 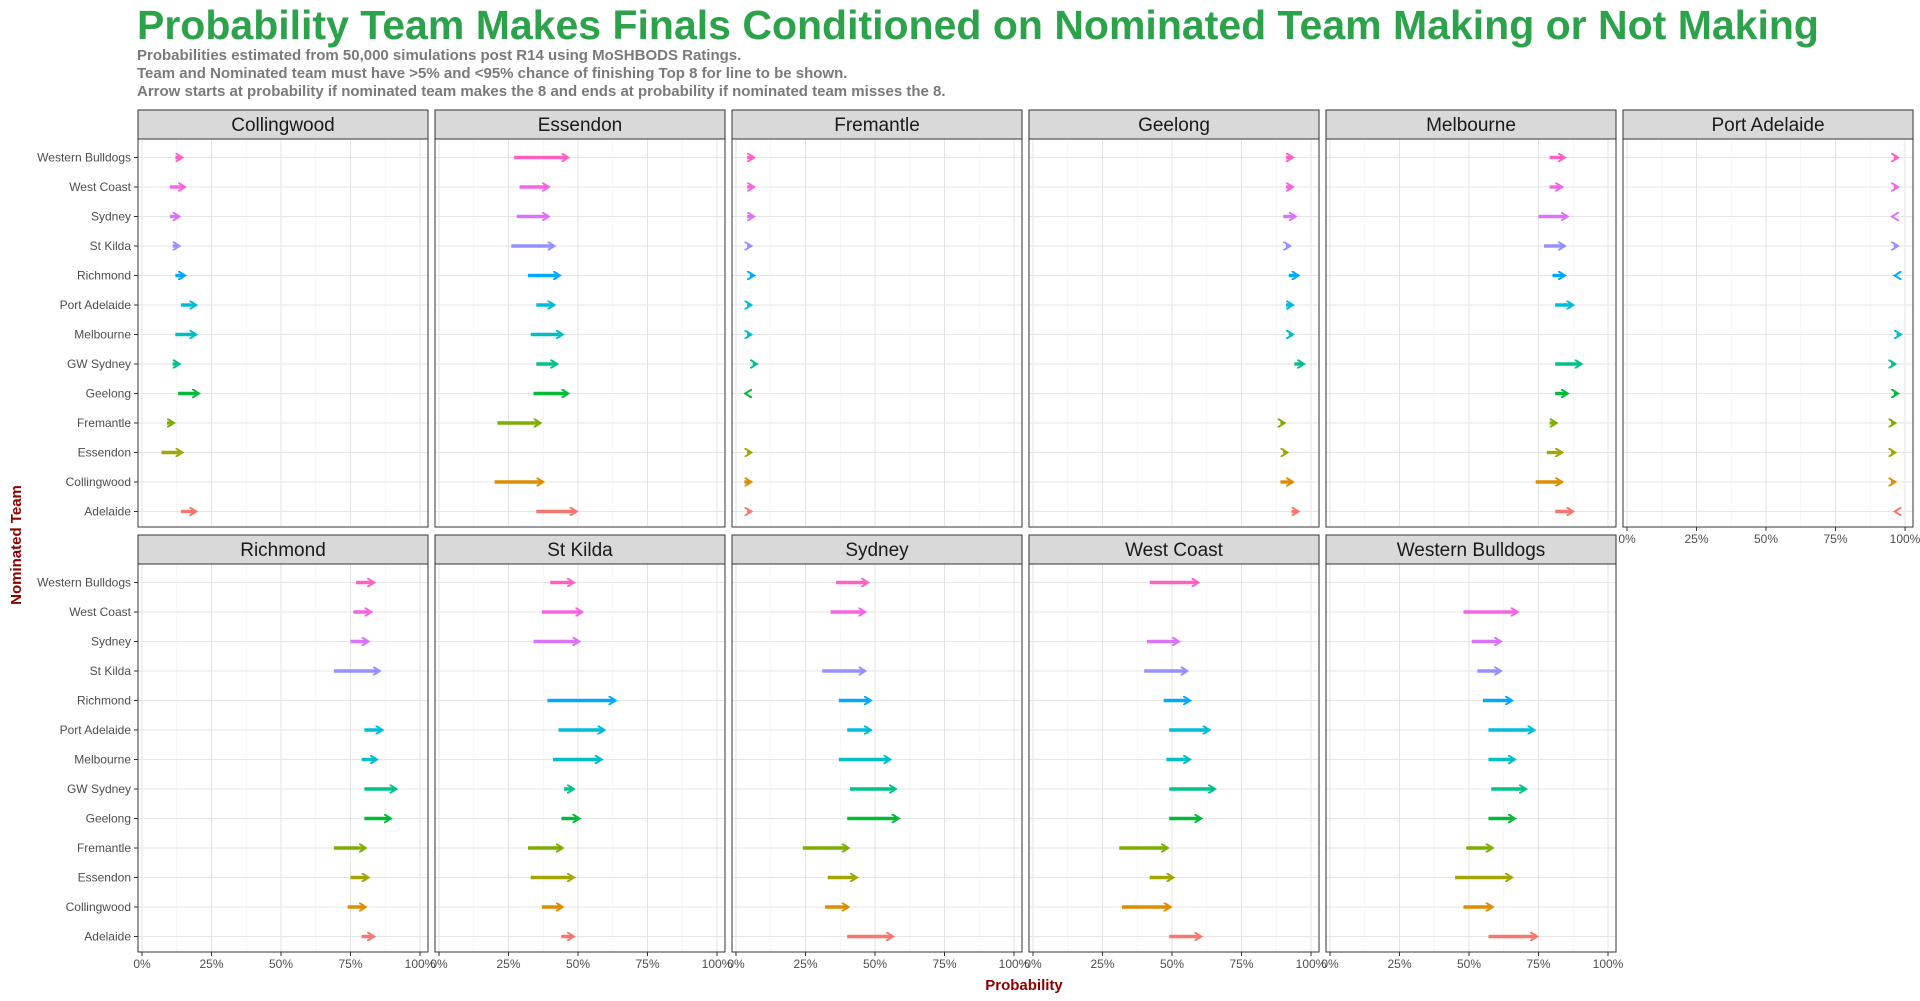 What do you see at coordinates (107, 512) in the screenshot?
I see `y-tick-label: Adelaide` at bounding box center [107, 512].